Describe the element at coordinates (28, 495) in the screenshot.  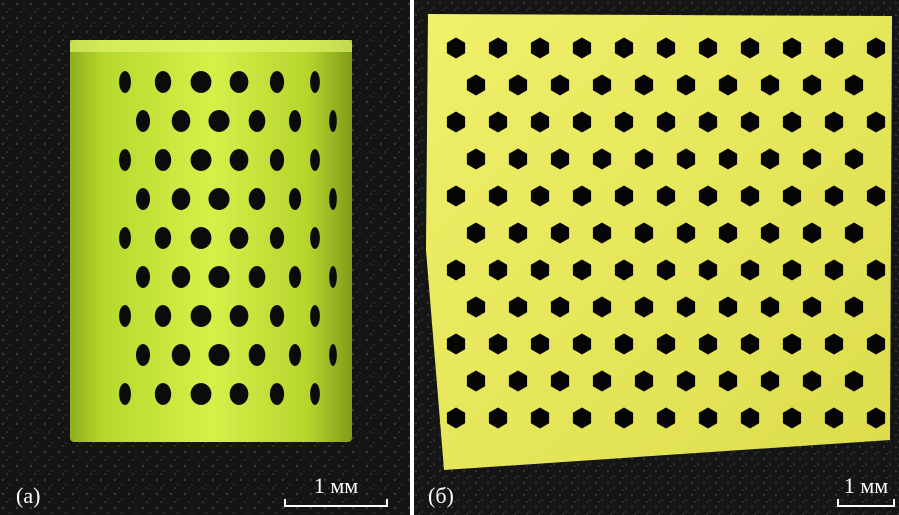
I see `panel-label-a: (a)` at that location.